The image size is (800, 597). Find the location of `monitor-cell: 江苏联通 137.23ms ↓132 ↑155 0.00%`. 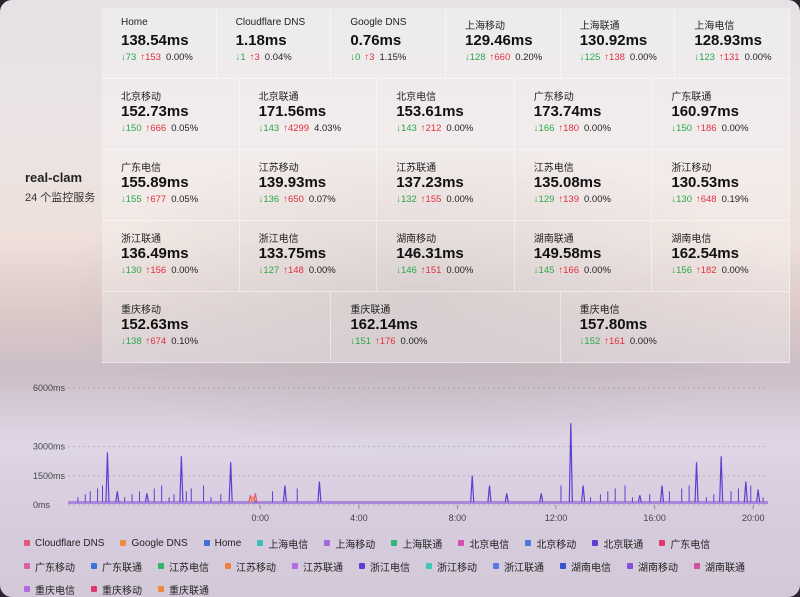

monitor-cell: 江苏联通 137.23ms ↓132 ↑155 0.00% is located at coordinates (446, 185).